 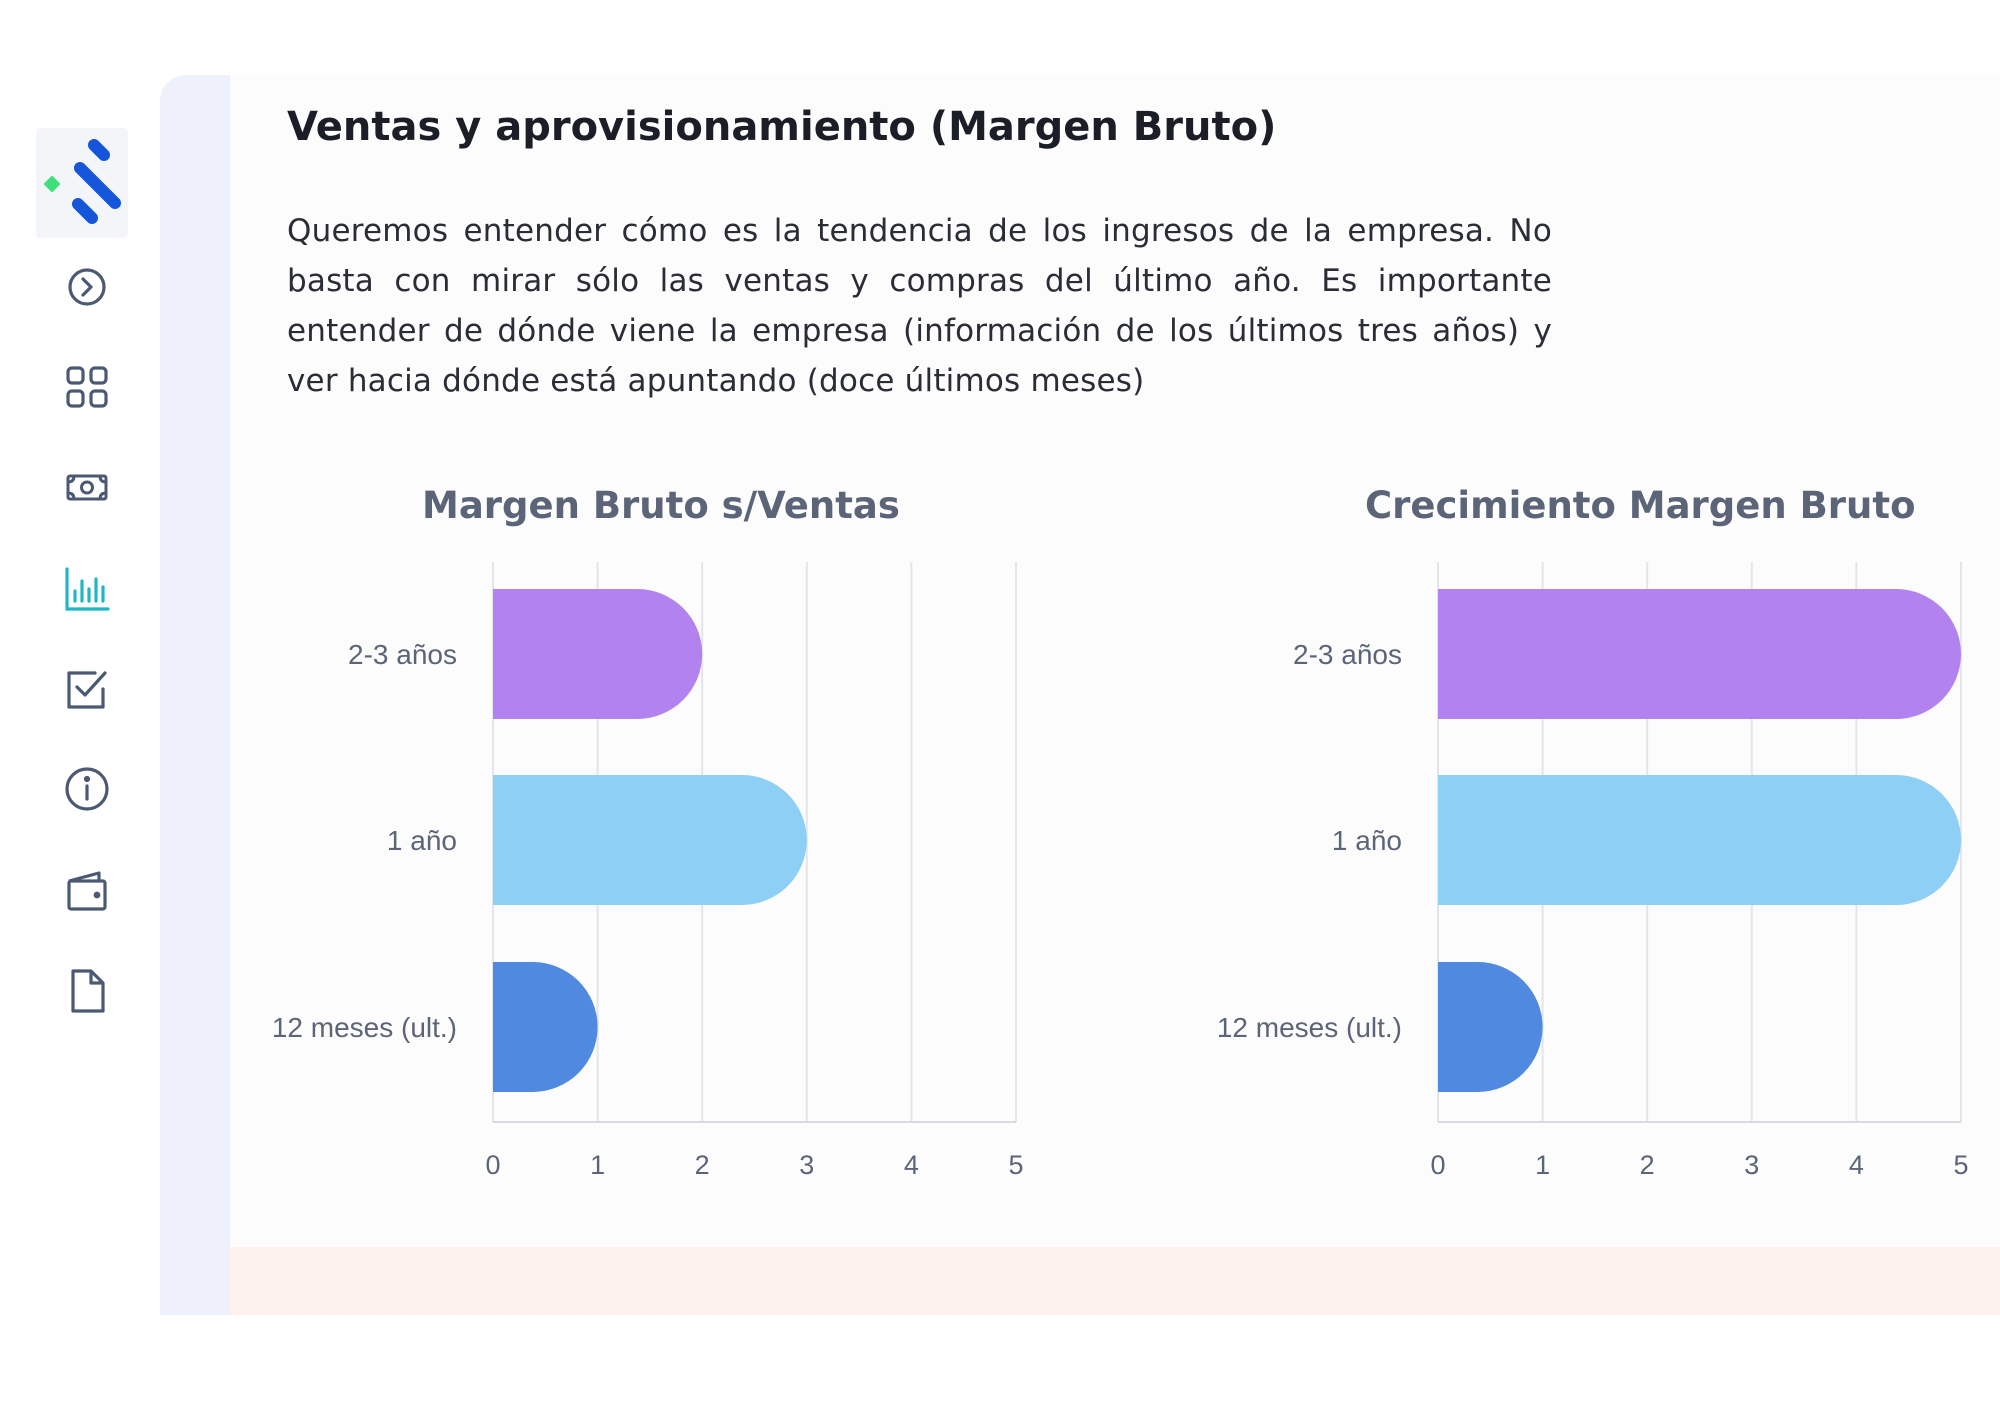 What do you see at coordinates (87, 387) in the screenshot?
I see `grid-icon` at bounding box center [87, 387].